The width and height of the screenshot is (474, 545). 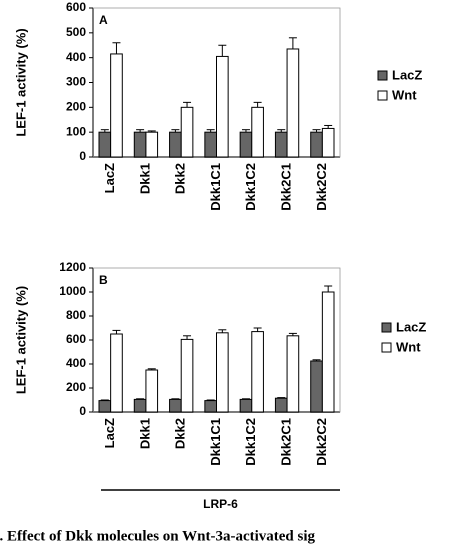 I want to click on y-tick-label: 1200, so click(x=72, y=267).